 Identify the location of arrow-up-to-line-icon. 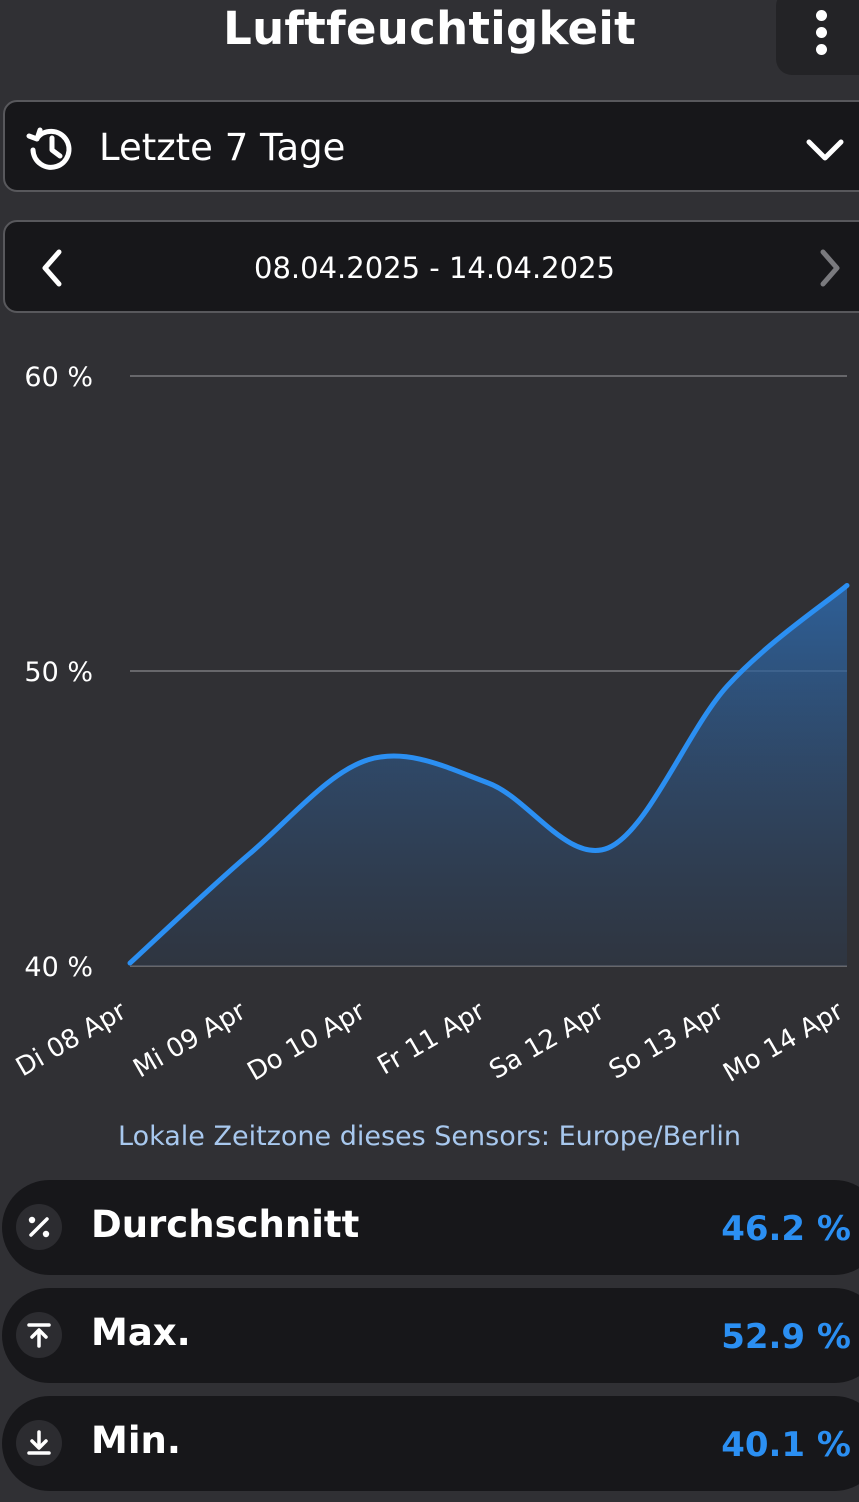
(39, 1335).